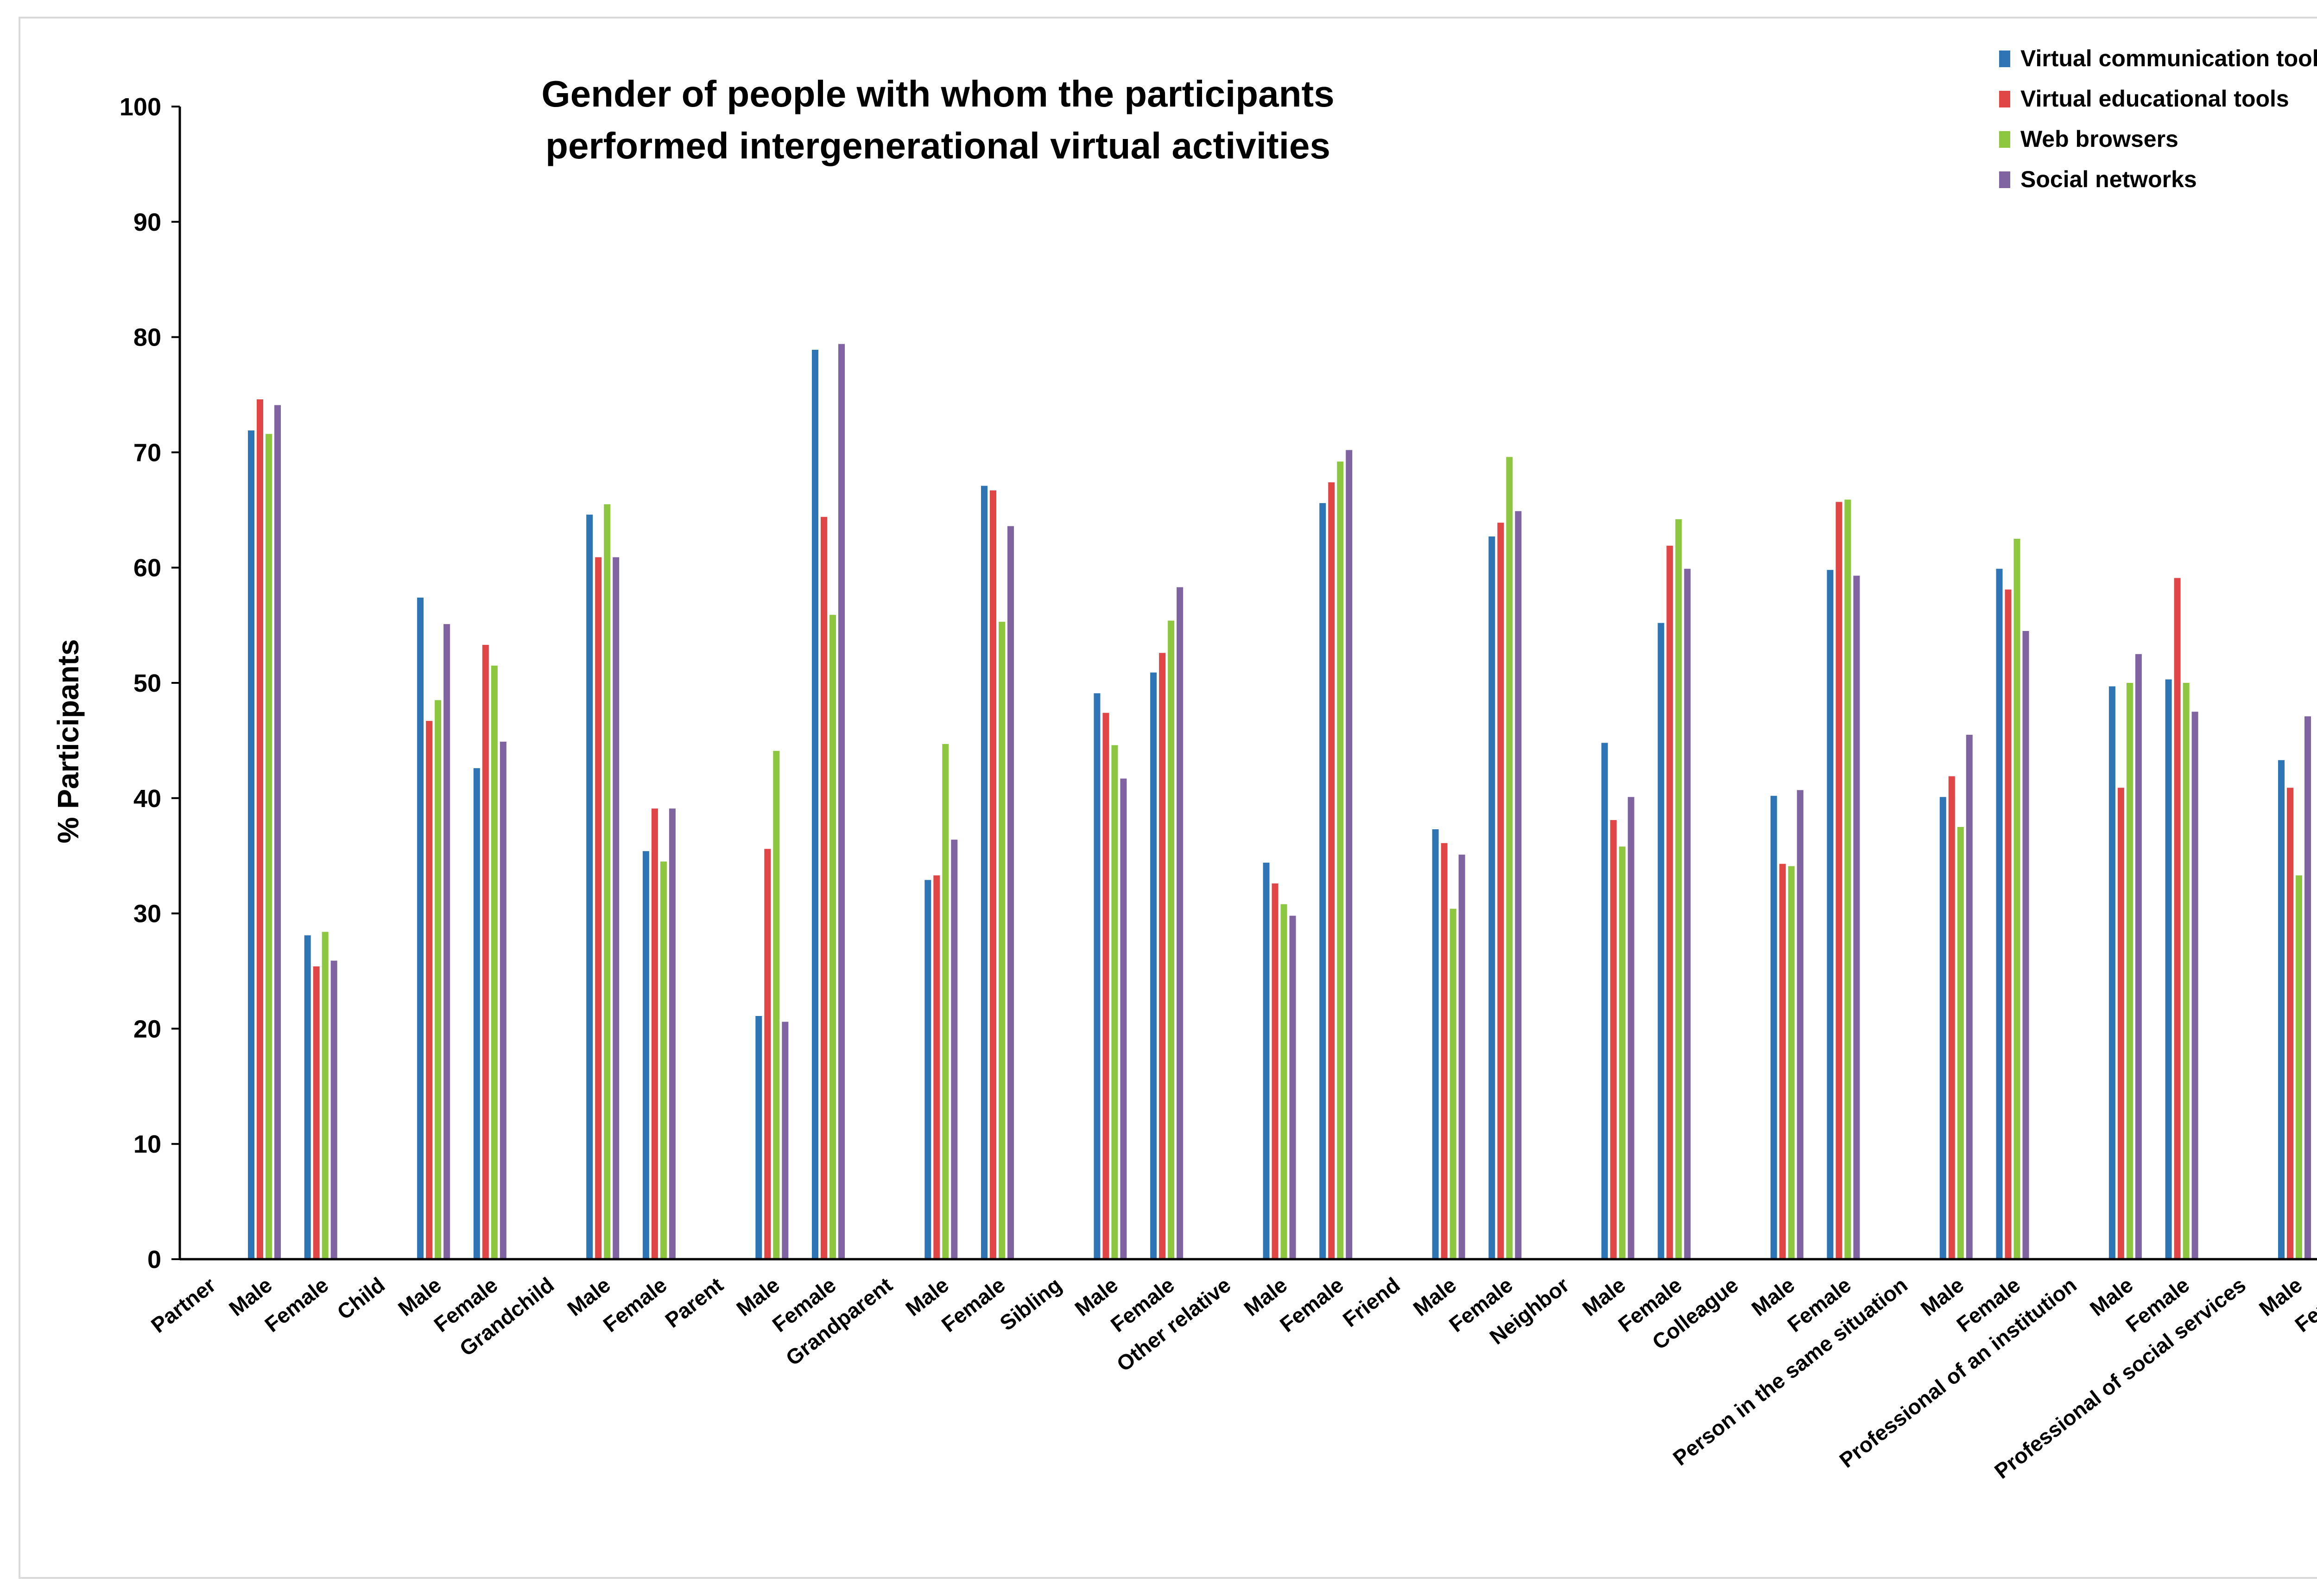  I want to click on y-tick-label: 30, so click(147, 914).